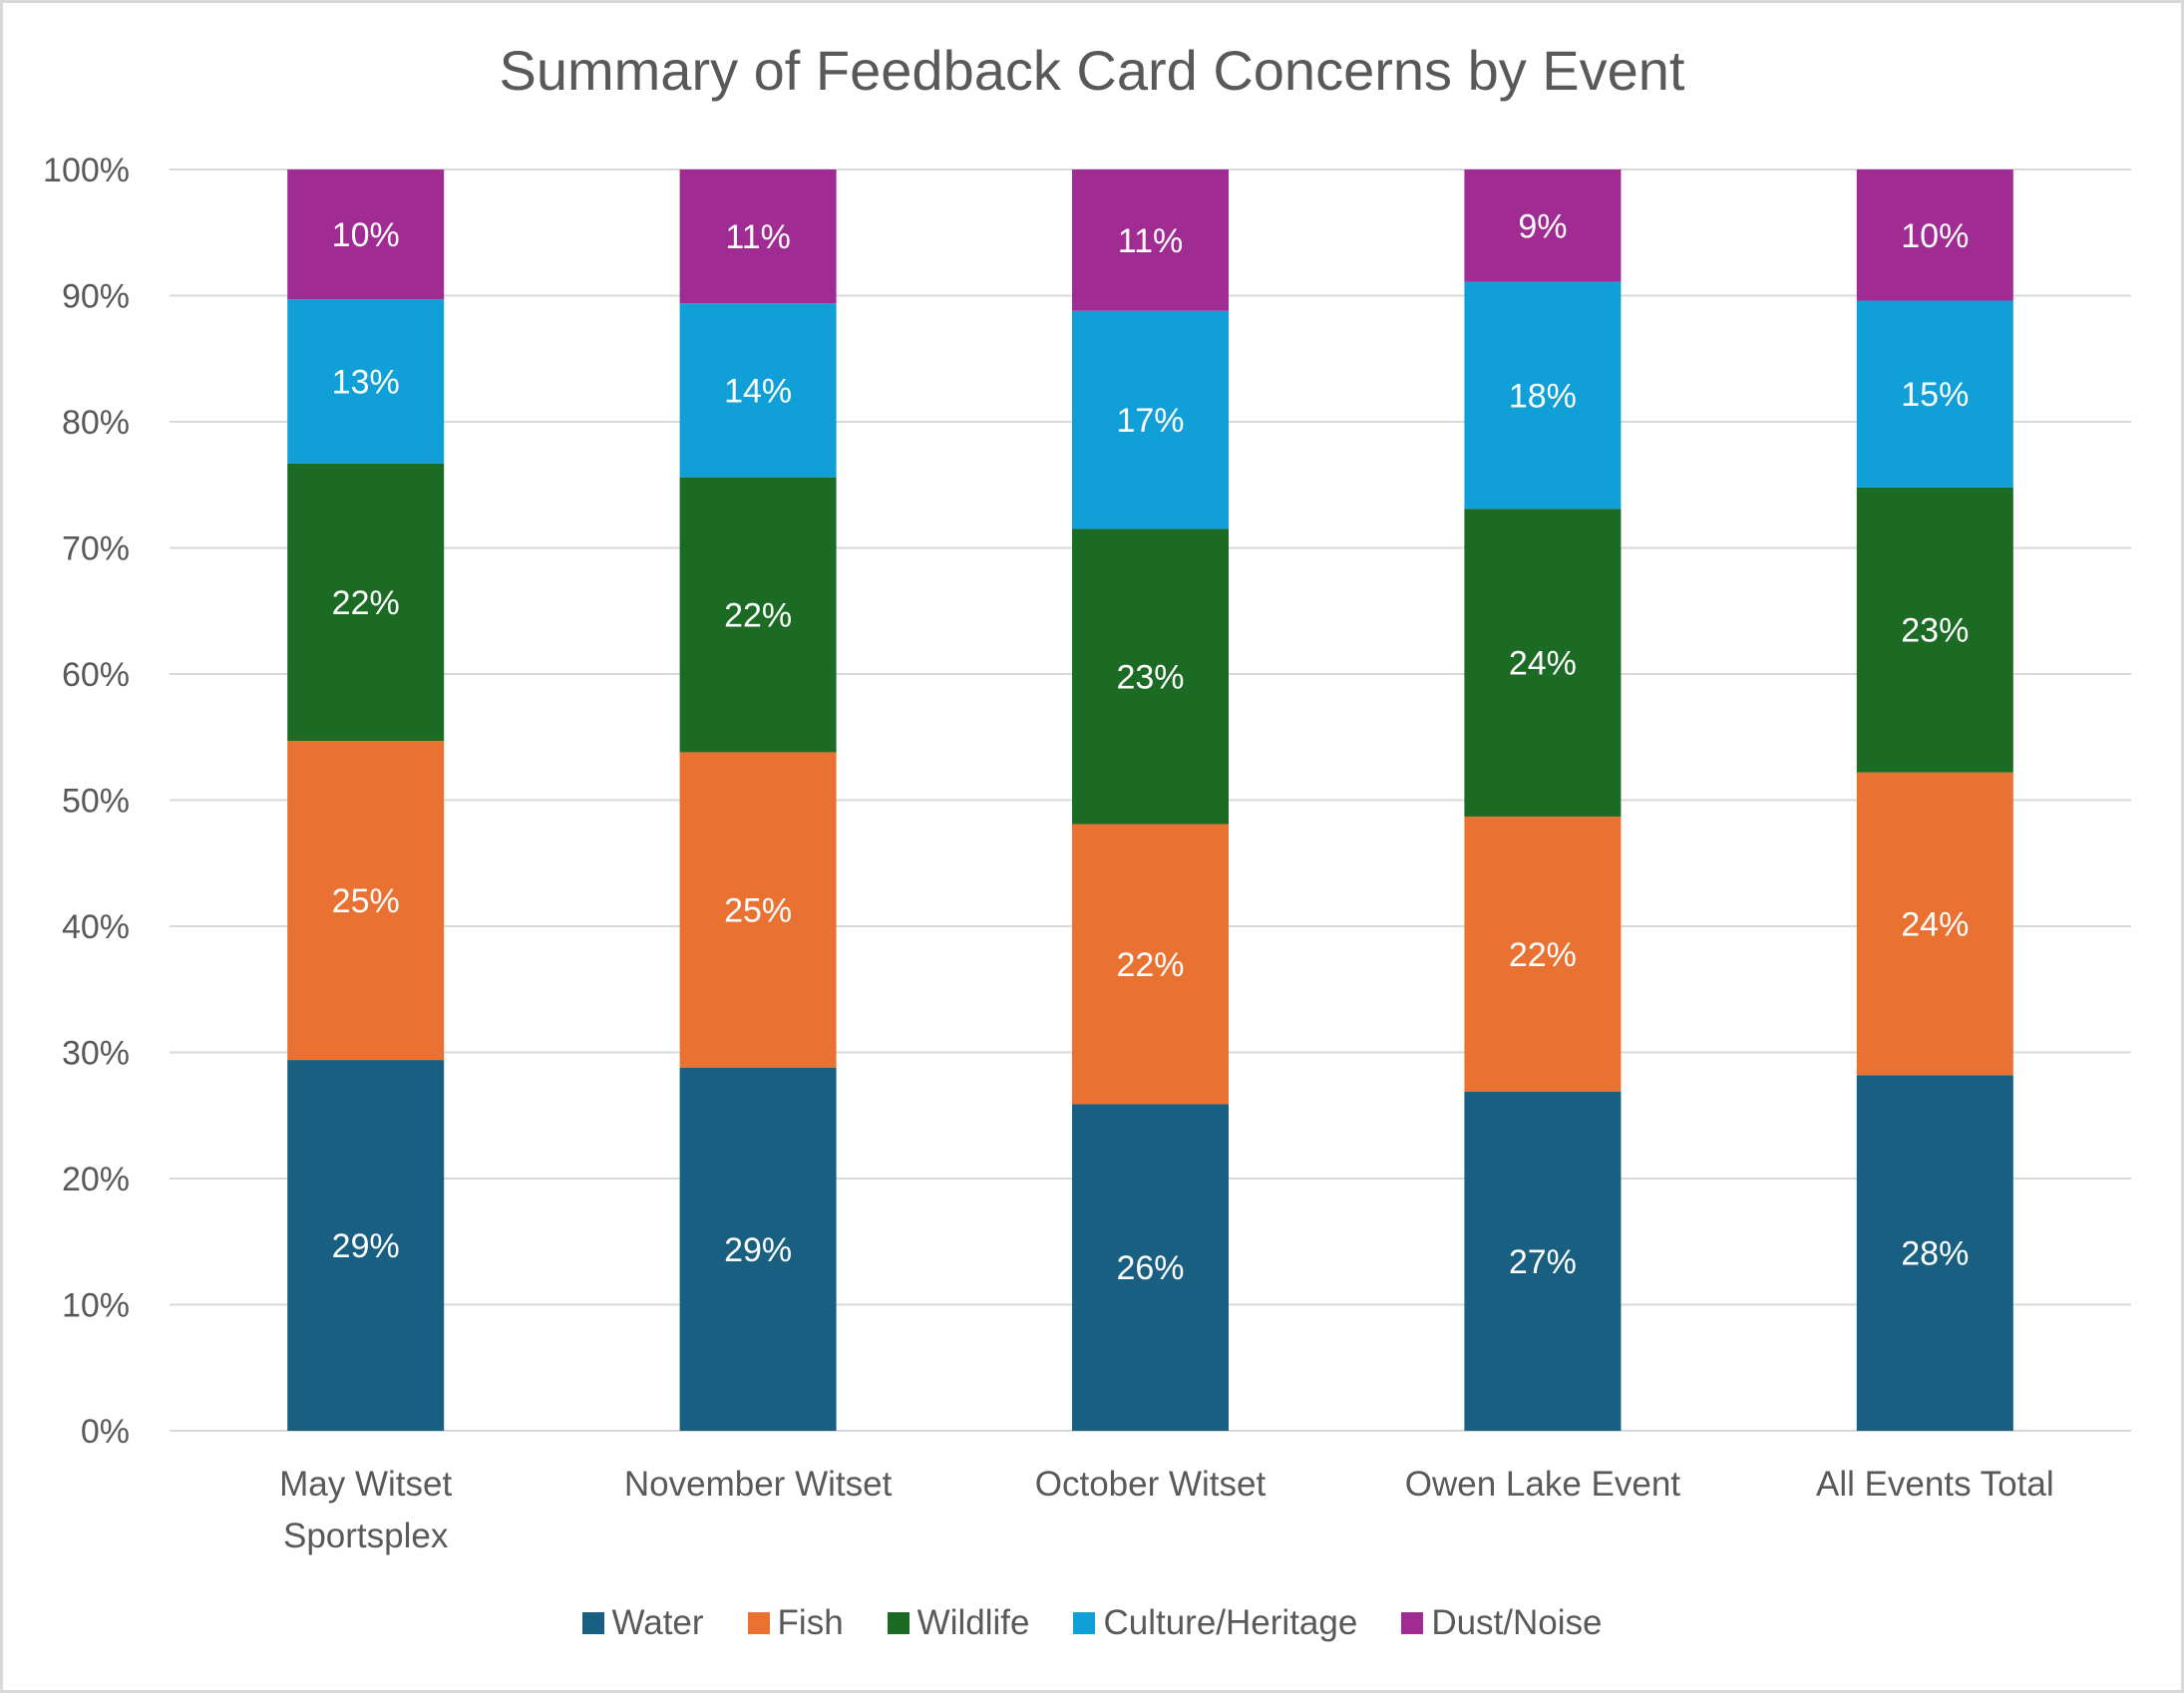 Image resolution: width=2184 pixels, height=1693 pixels. I want to click on legend-label: Culture/Heritage, so click(1230, 1622).